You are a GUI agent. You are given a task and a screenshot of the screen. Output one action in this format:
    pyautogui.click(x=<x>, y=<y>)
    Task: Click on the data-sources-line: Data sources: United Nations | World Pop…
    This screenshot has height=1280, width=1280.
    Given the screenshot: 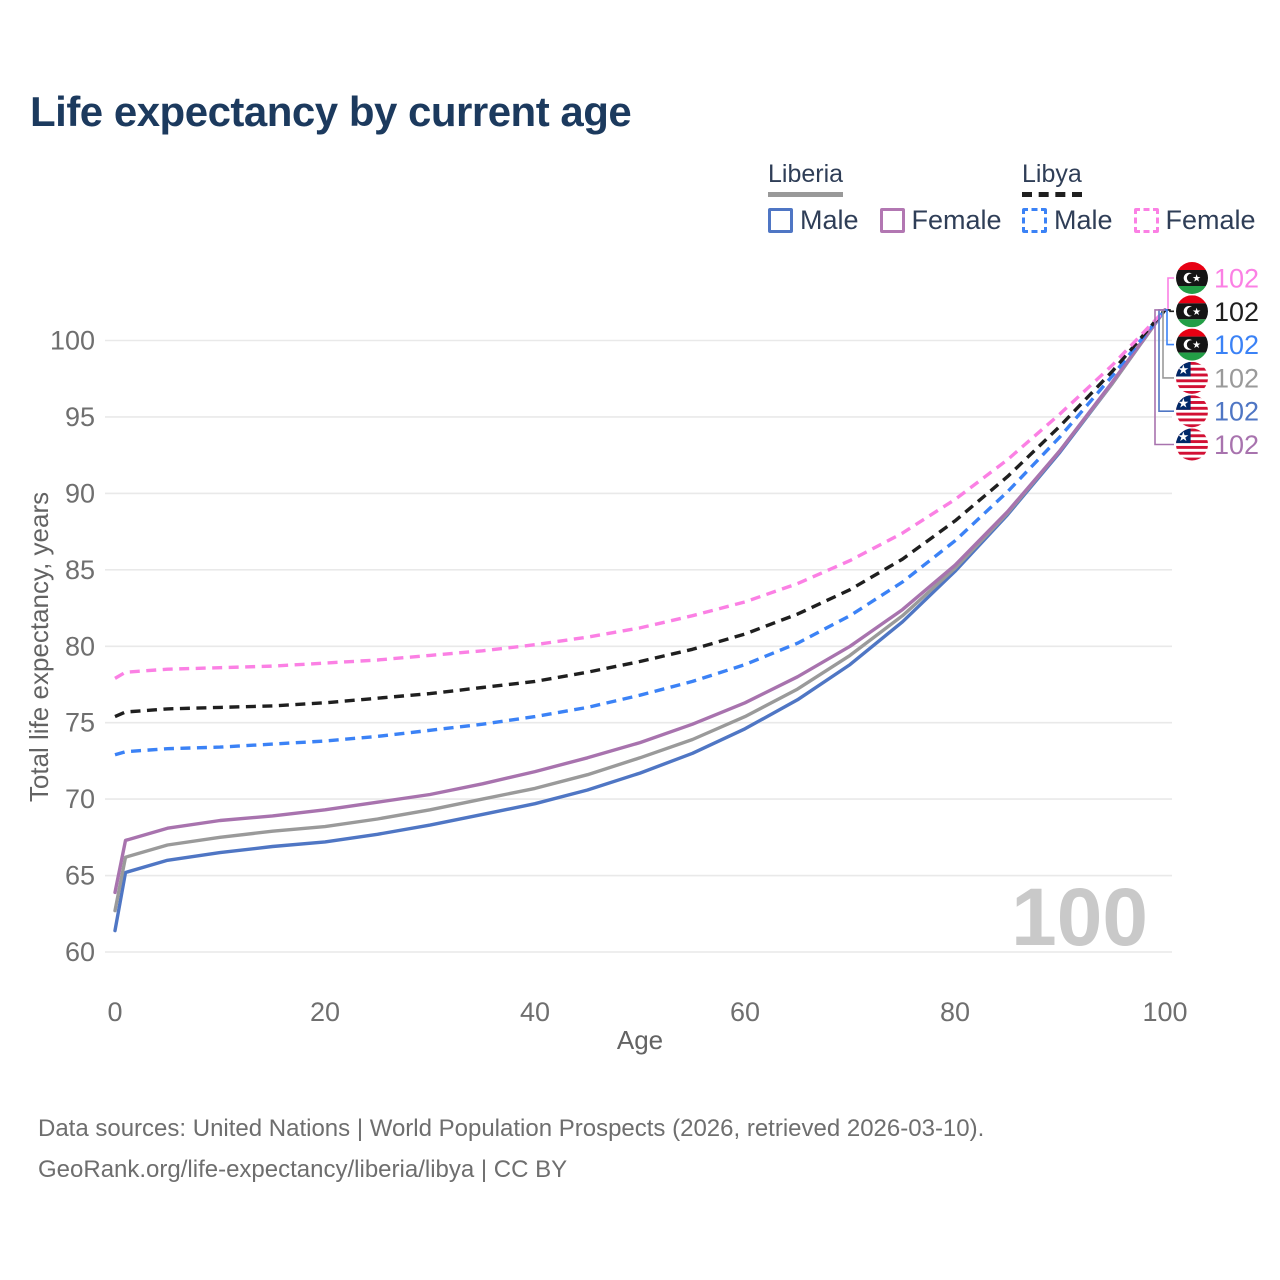 What is the action you would take?
    pyautogui.click(x=511, y=1128)
    